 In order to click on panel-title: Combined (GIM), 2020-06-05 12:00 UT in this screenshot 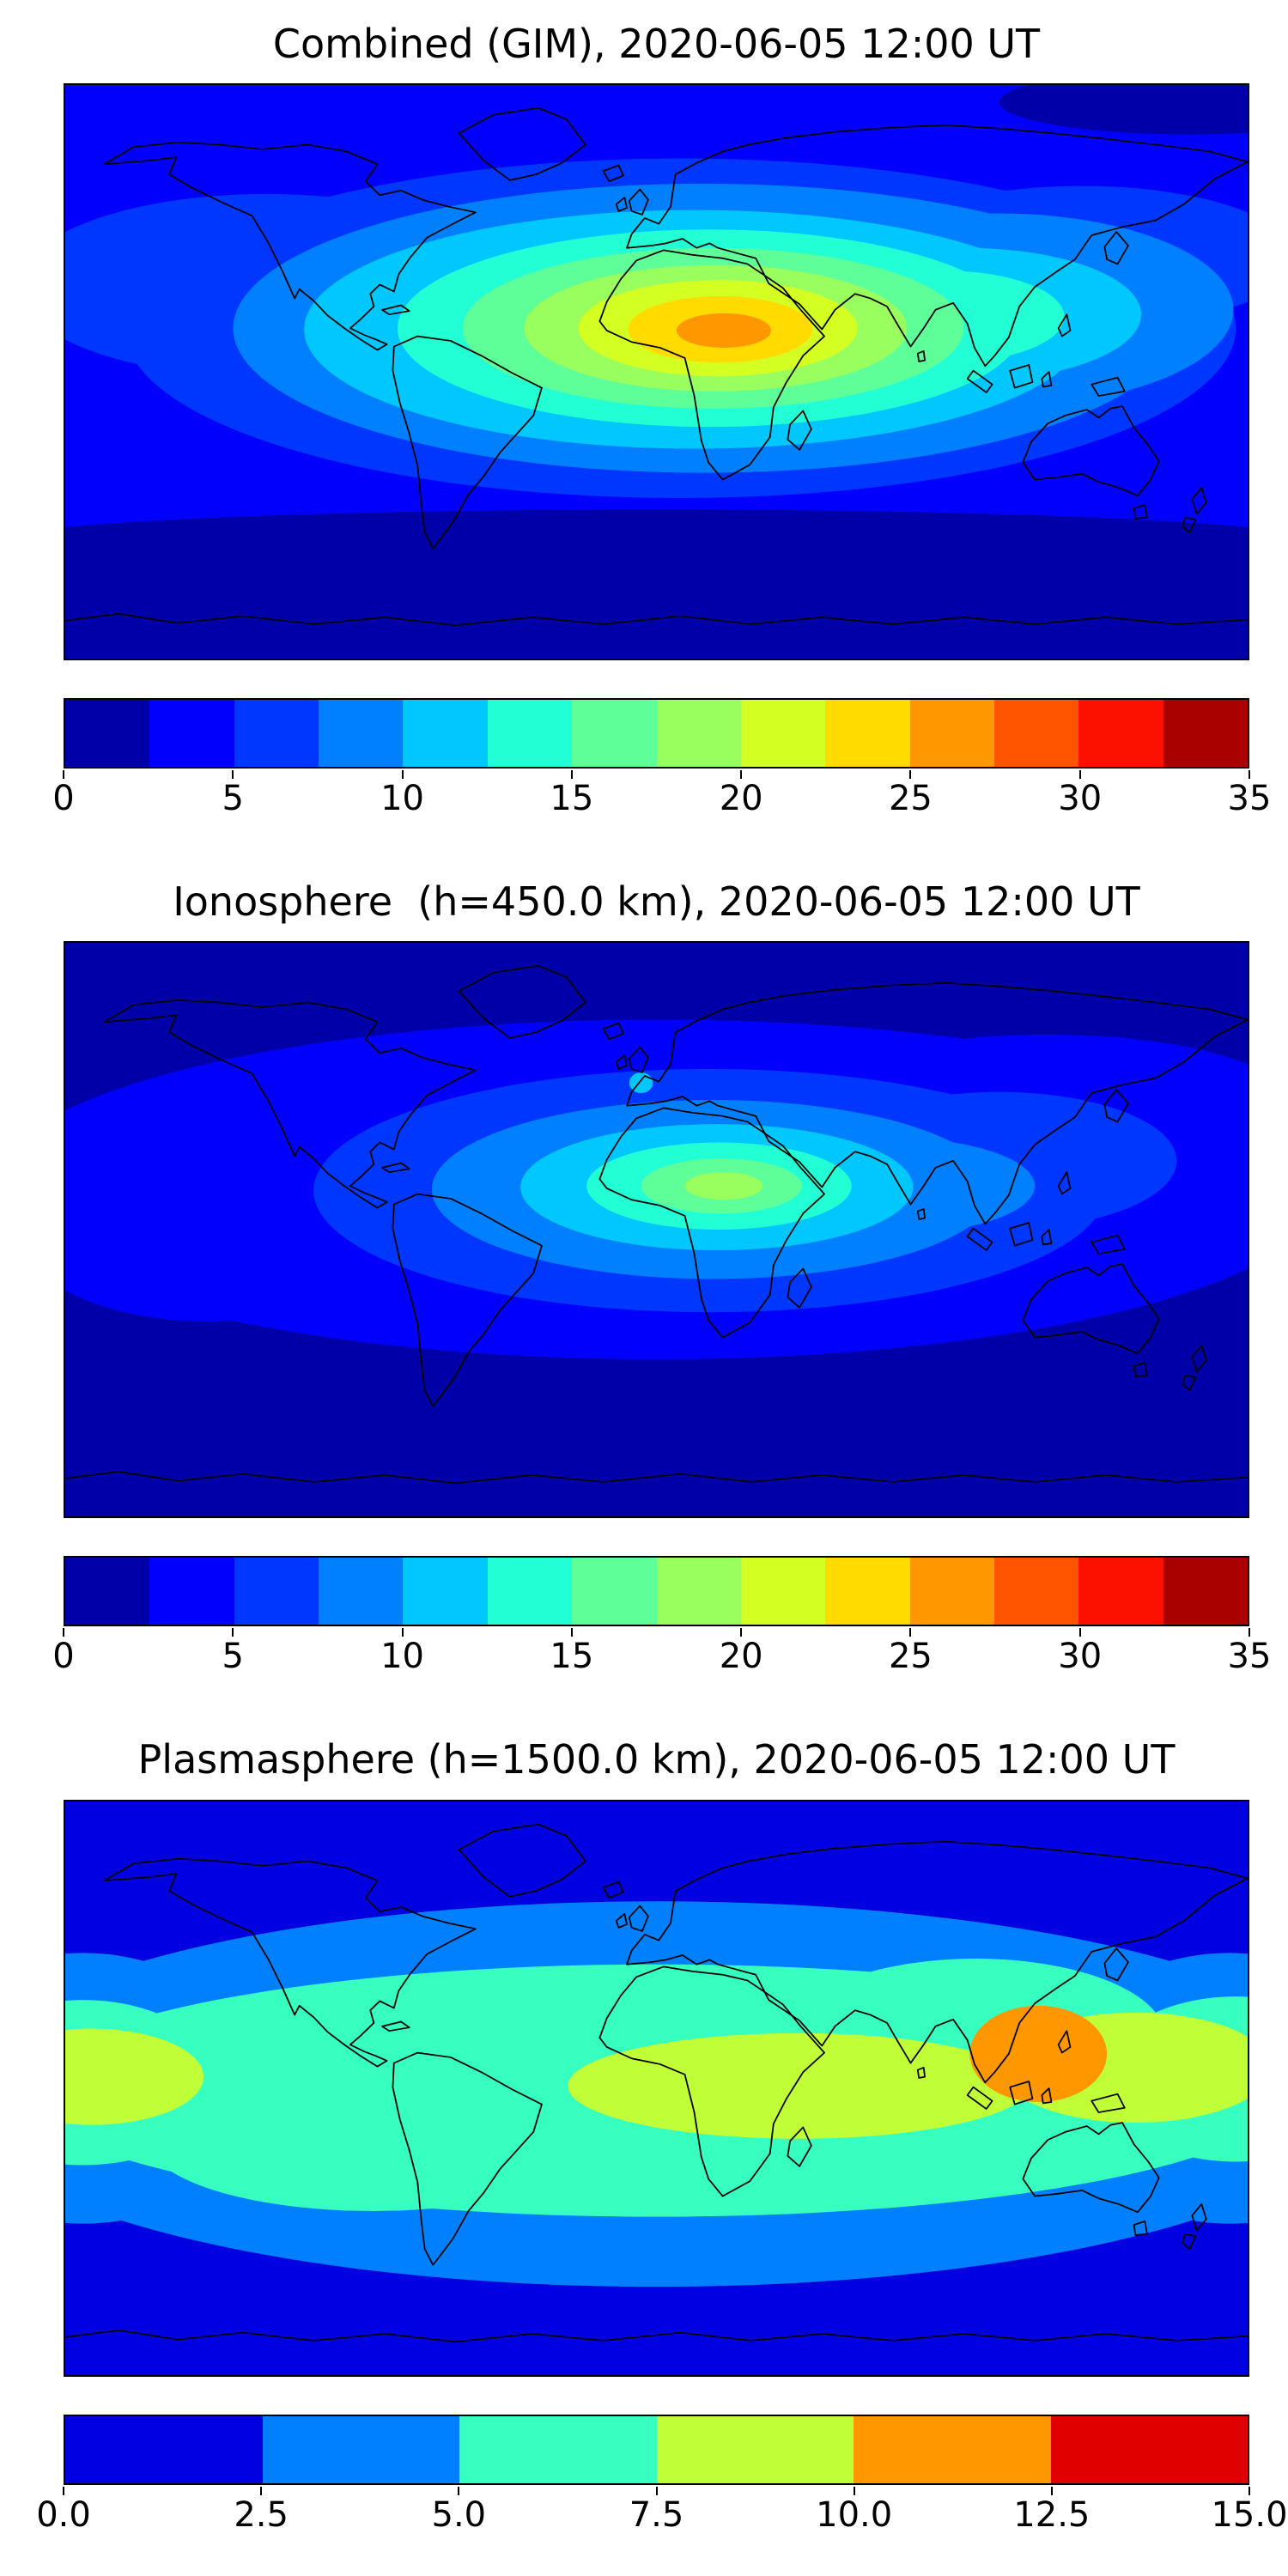, I will do `click(656, 44)`.